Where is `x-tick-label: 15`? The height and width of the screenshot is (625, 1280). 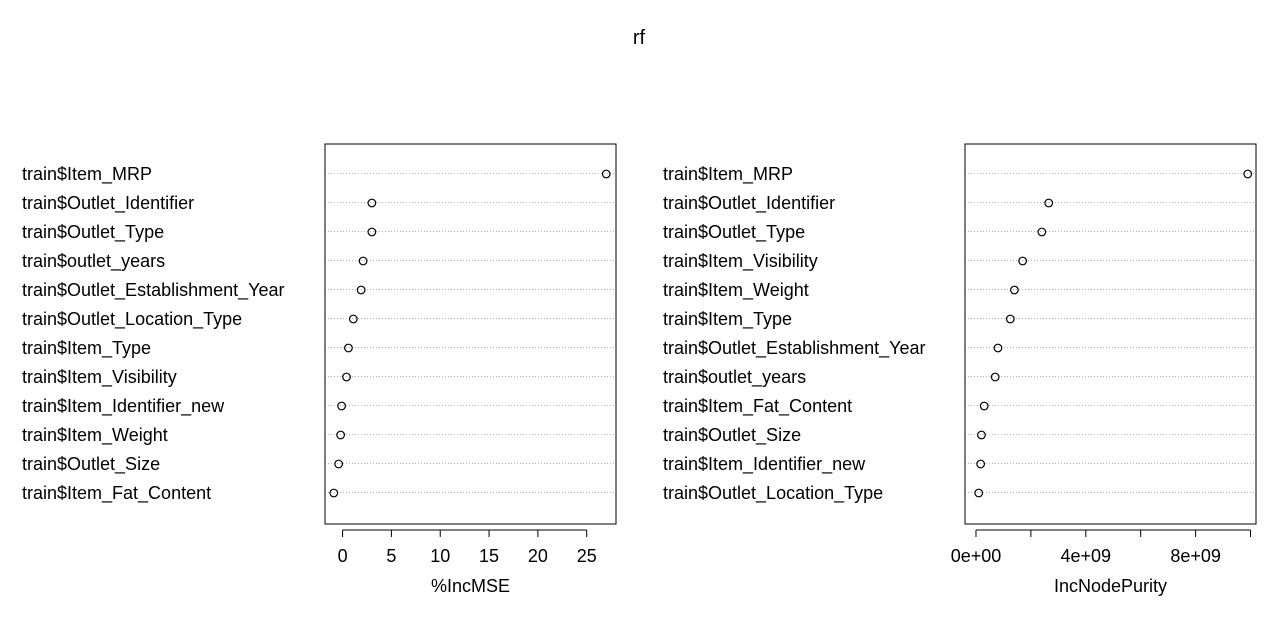
x-tick-label: 15 is located at coordinates (489, 556).